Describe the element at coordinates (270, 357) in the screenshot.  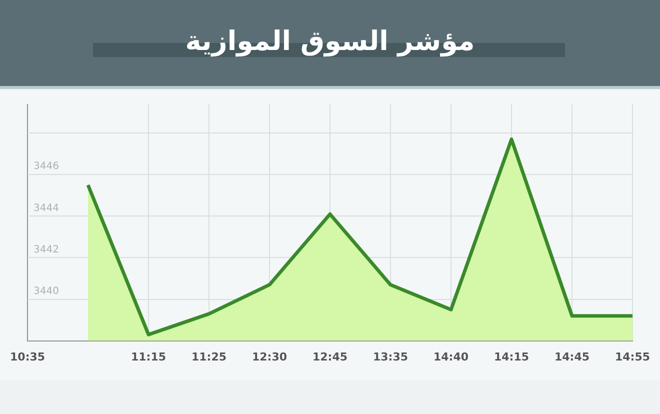
I see `x-tick-label: 12:30` at that location.